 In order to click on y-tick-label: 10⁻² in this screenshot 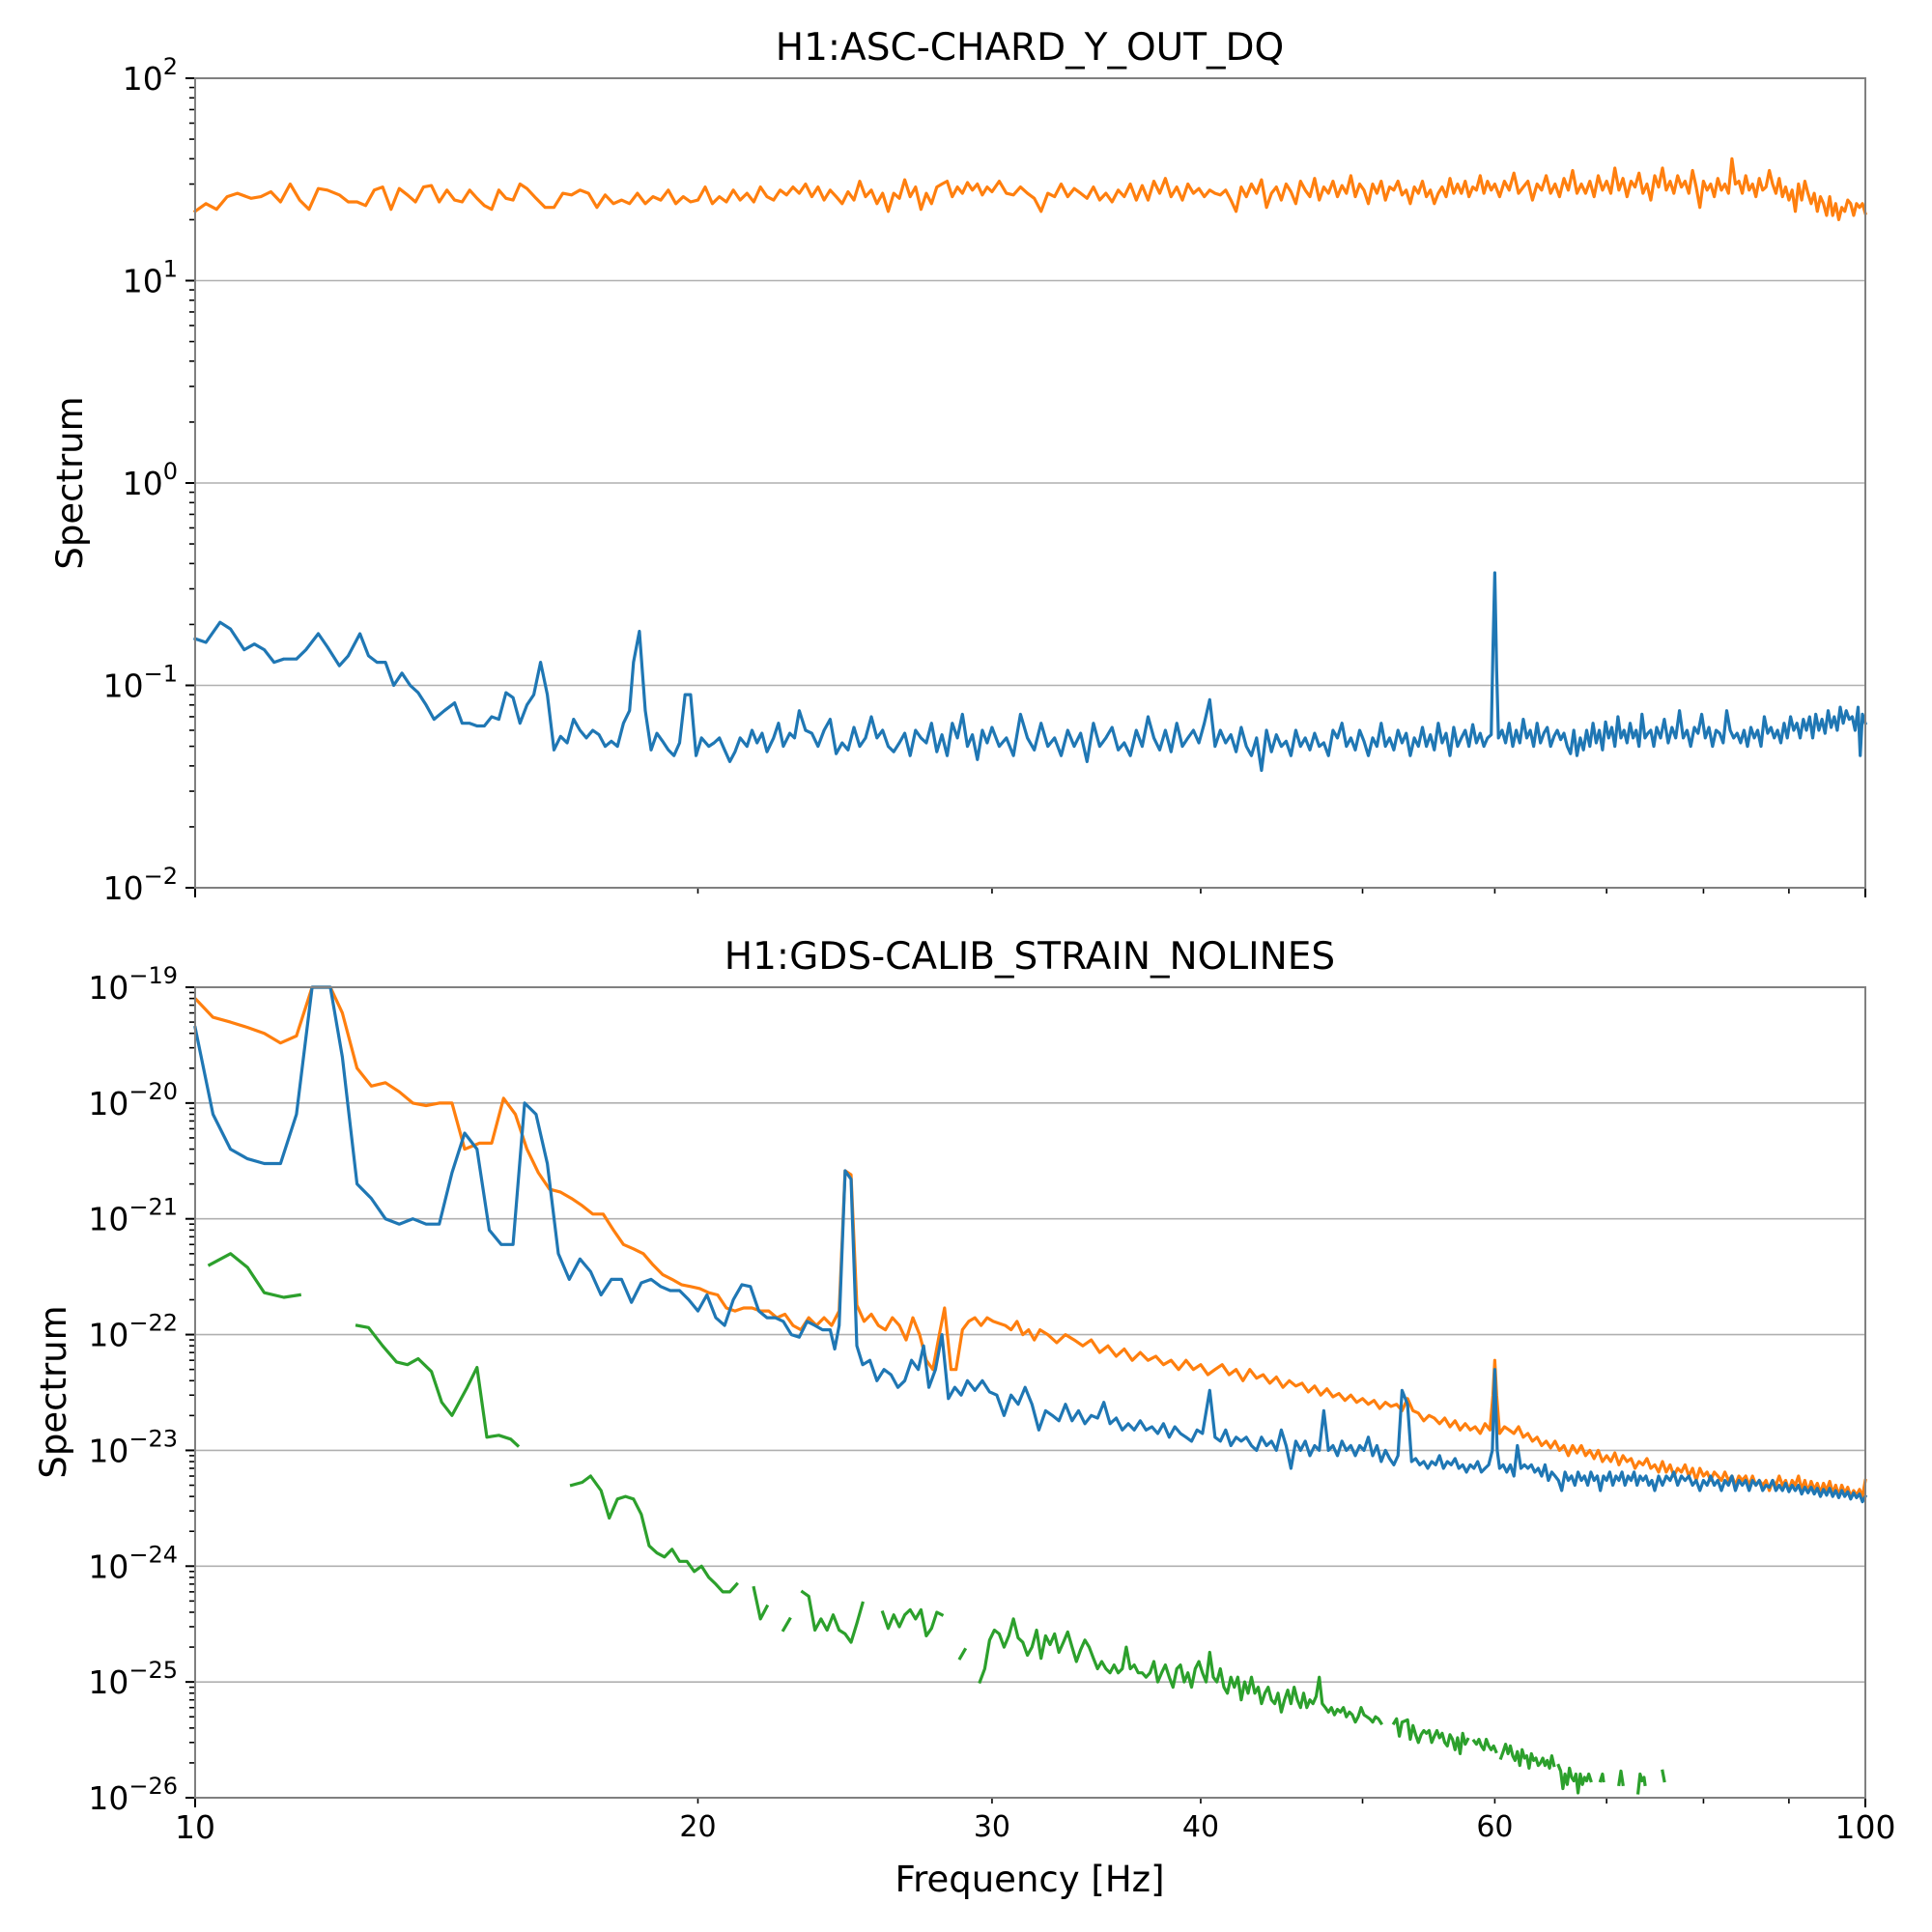, I will do `click(140, 885)`.